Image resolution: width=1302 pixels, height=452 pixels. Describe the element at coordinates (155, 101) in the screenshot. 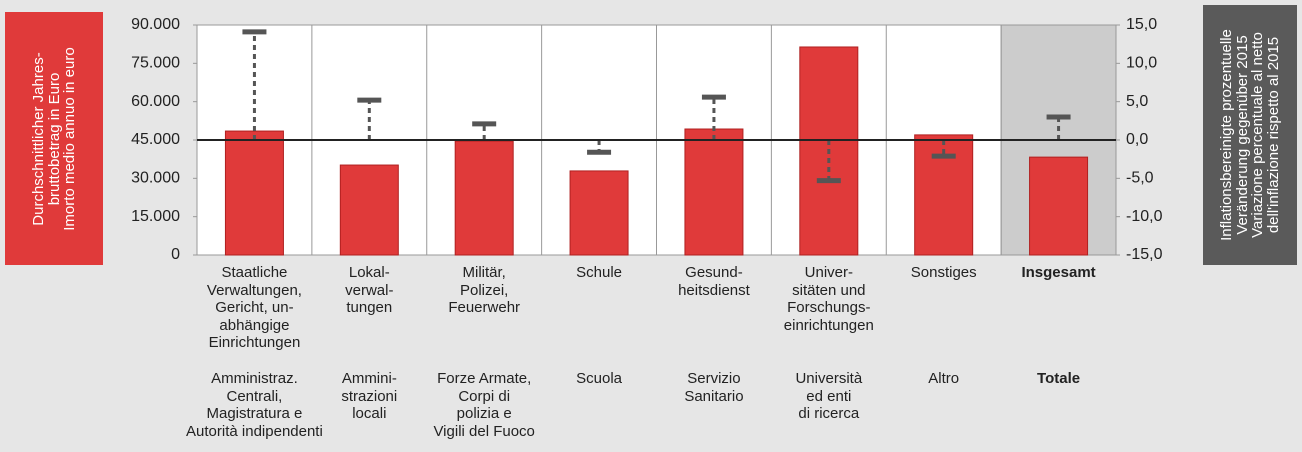

I see `y-tick-label: 60.000` at that location.